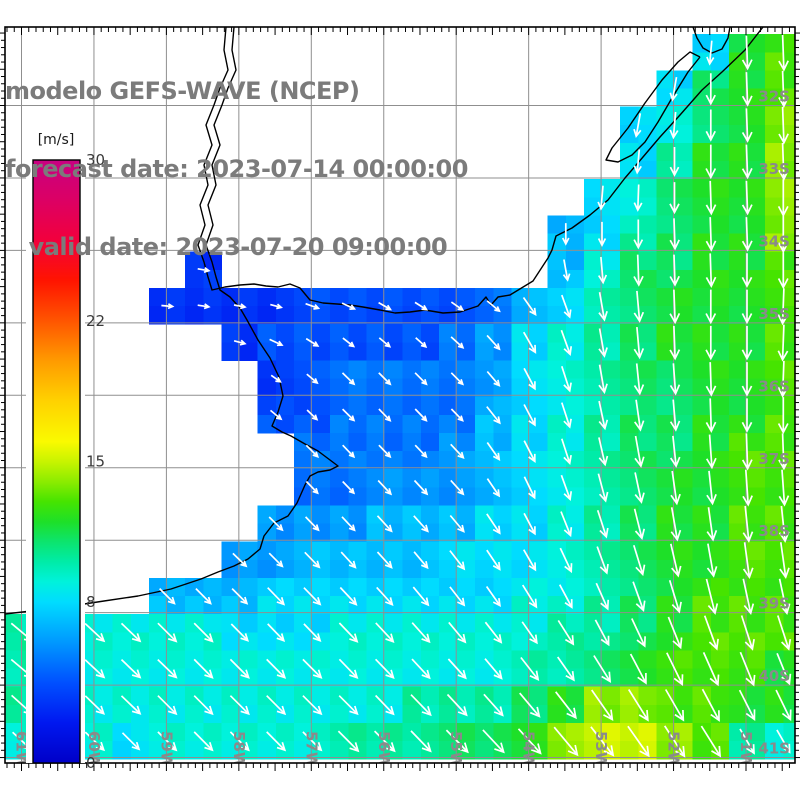 This screenshot has height=800, width=800. What do you see at coordinates (601, 750) in the screenshot?
I see `lon-label: 53W` at bounding box center [601, 750].